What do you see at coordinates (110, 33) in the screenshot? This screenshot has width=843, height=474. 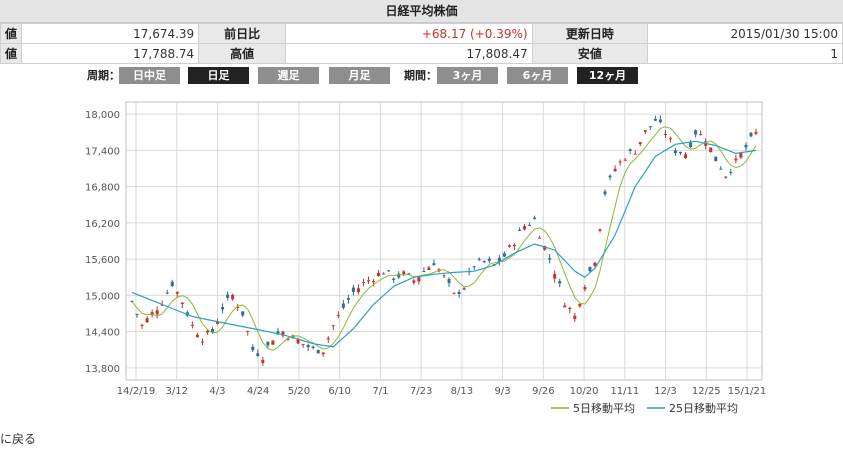 I see `current-price-value: 17,674.39` at bounding box center [110, 33].